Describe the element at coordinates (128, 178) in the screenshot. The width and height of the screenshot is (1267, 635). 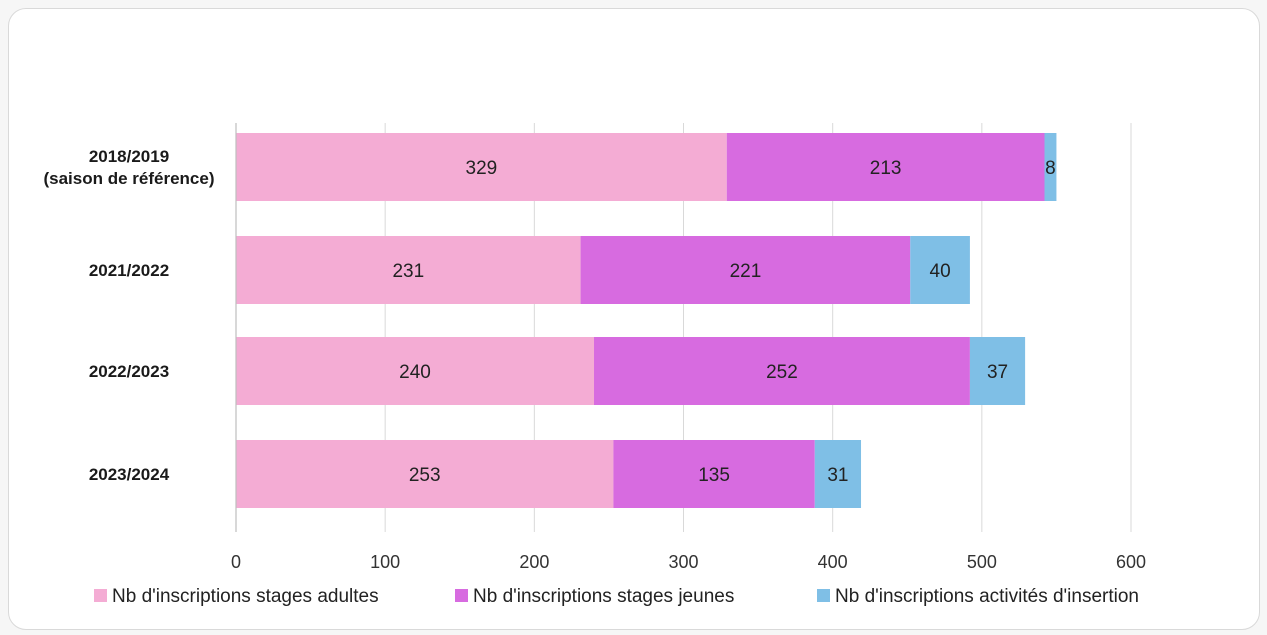
I see `category-label: (saison de référence)` at that location.